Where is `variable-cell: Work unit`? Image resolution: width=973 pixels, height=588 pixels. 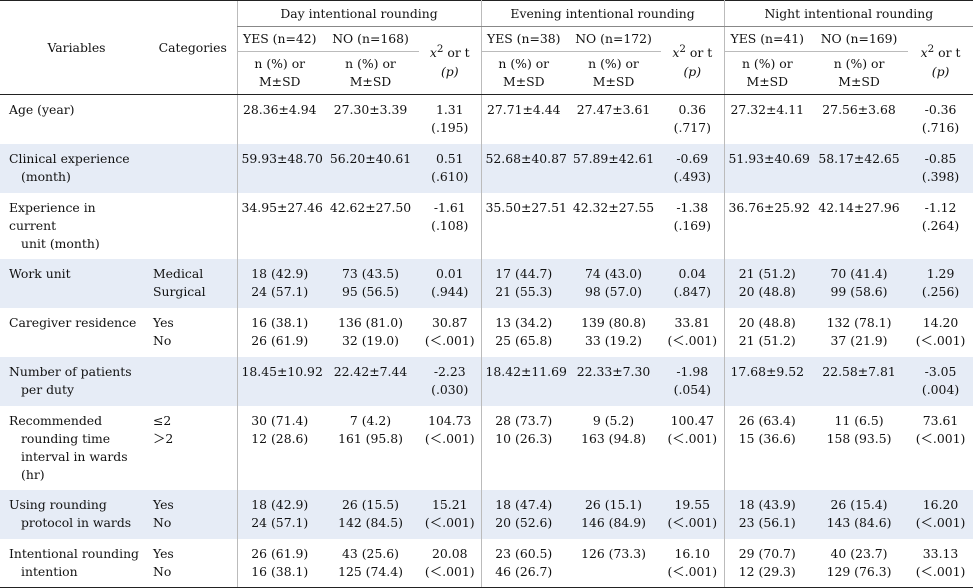
variable-cell: Work unit is located at coordinates (40, 273).